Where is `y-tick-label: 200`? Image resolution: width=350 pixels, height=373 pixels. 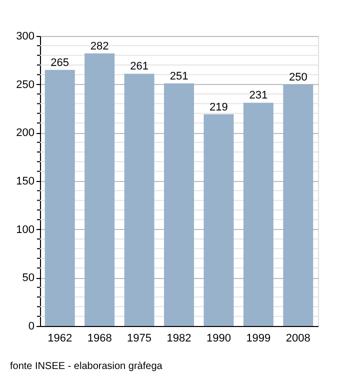 y-tick-label: 200 is located at coordinates (25, 133).